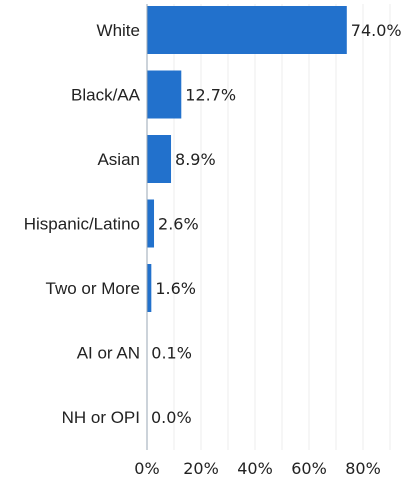 The image size is (415, 480). What do you see at coordinates (118, 30) in the screenshot?
I see `category-label-white: White` at bounding box center [118, 30].